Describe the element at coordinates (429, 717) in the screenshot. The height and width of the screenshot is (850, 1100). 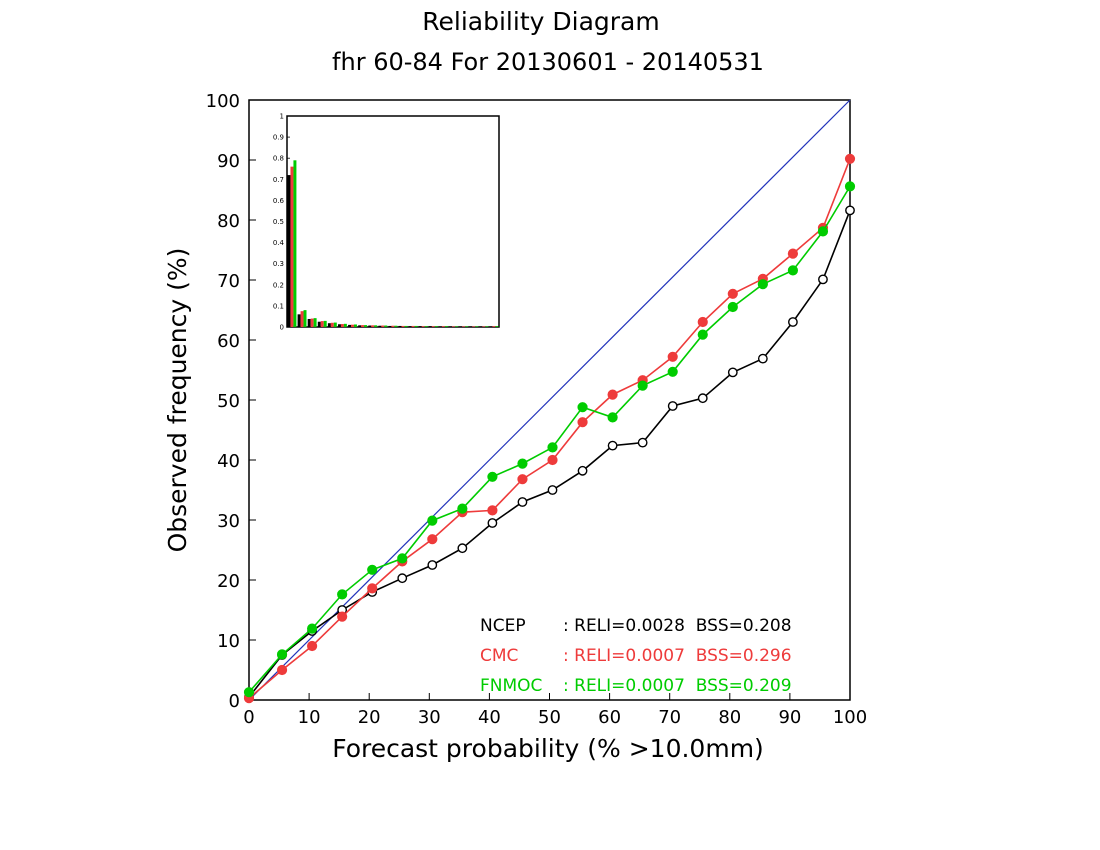
I see `x-tick-label: 30` at that location.